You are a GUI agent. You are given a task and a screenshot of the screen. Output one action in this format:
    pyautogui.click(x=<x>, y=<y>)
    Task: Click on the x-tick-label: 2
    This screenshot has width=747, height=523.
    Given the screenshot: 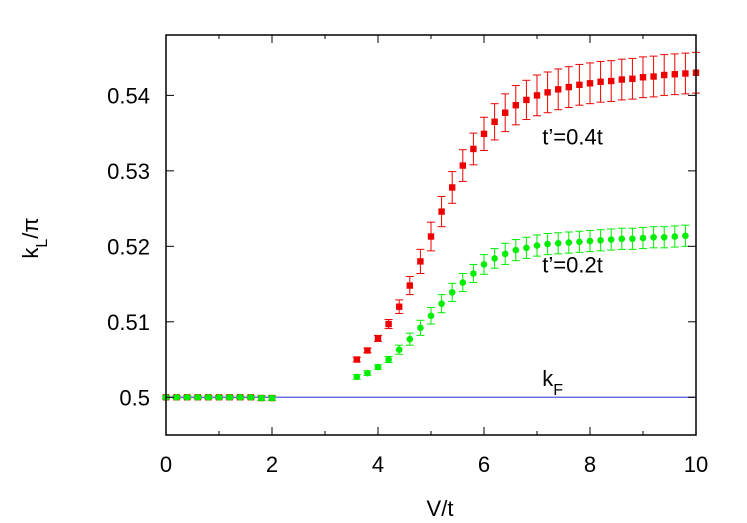 What is the action you would take?
    pyautogui.click(x=272, y=464)
    